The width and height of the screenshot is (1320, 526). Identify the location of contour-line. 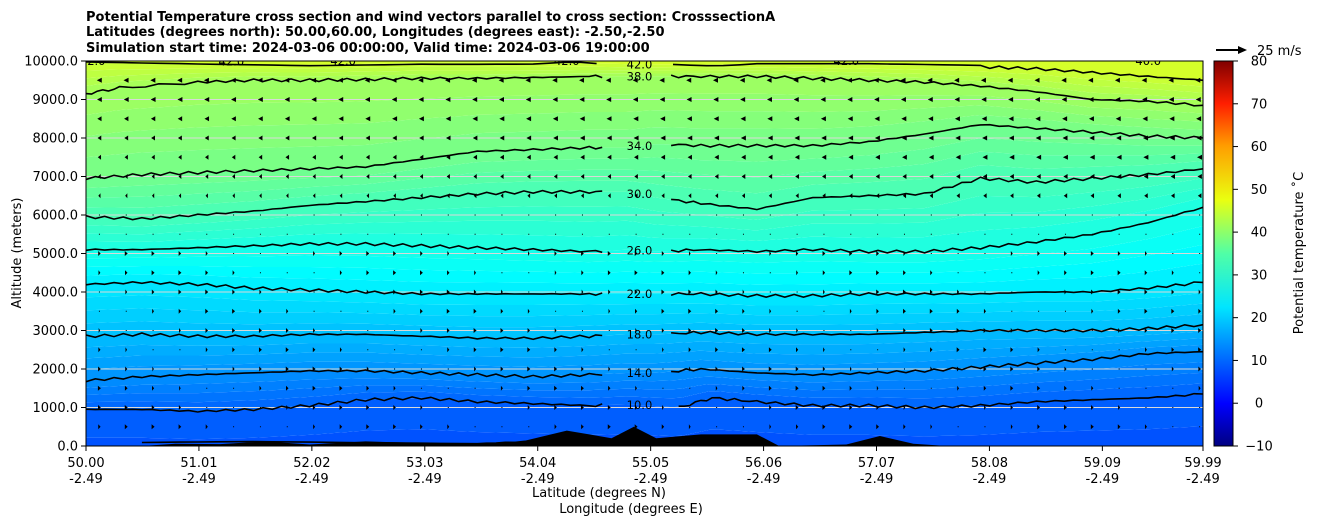
(644, 289).